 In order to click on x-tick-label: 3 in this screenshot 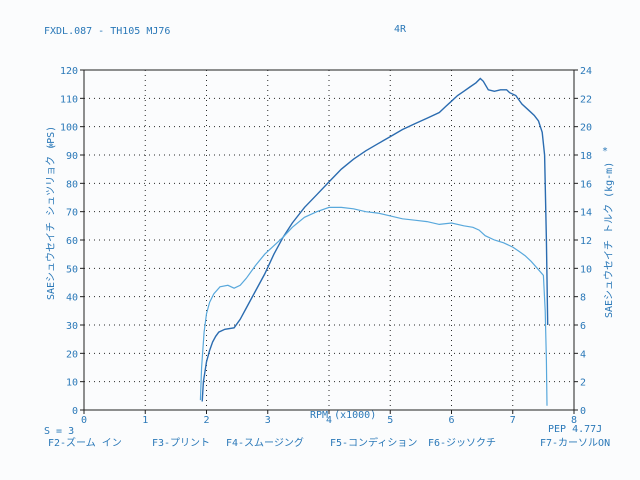, I will do `click(268, 420)`.